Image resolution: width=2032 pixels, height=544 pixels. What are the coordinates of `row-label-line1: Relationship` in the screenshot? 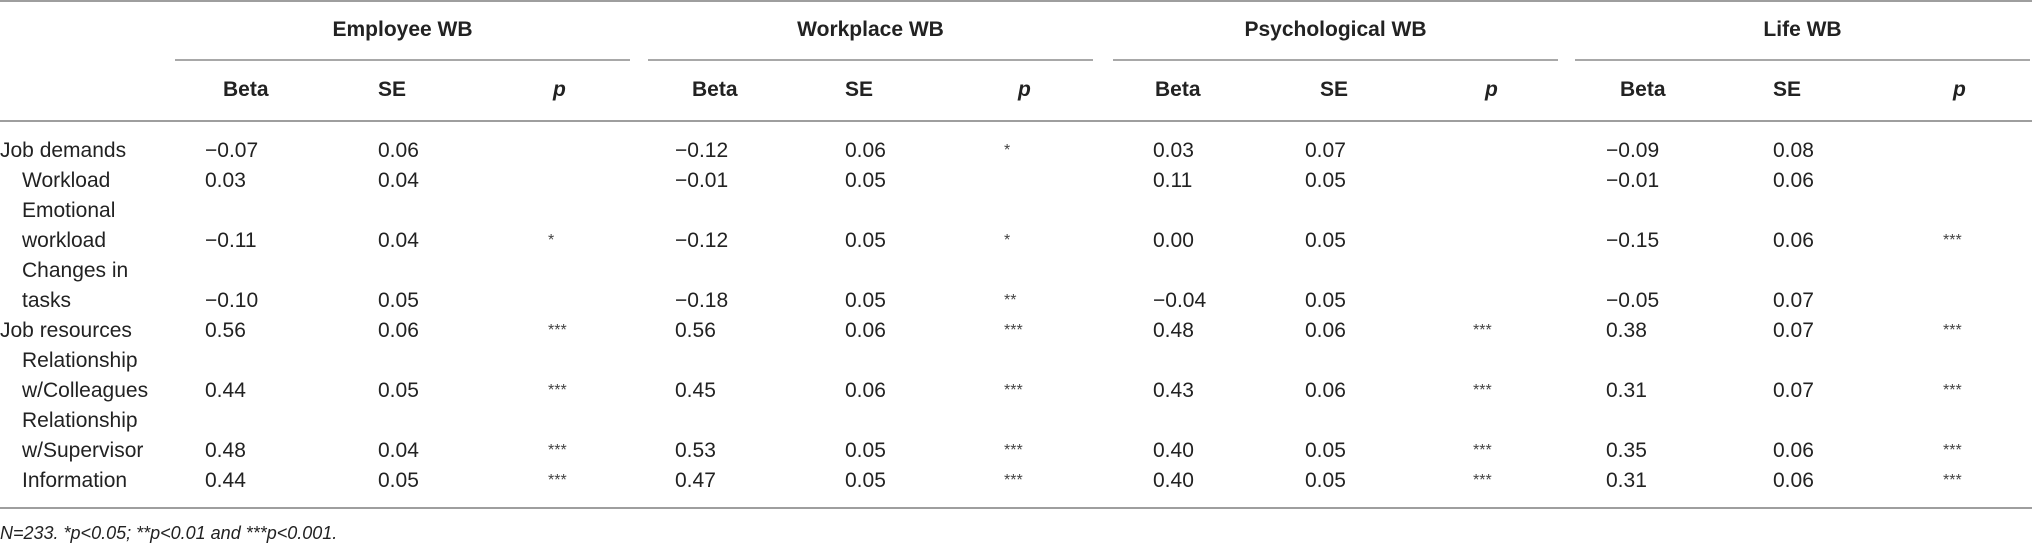 It's located at (80, 360).